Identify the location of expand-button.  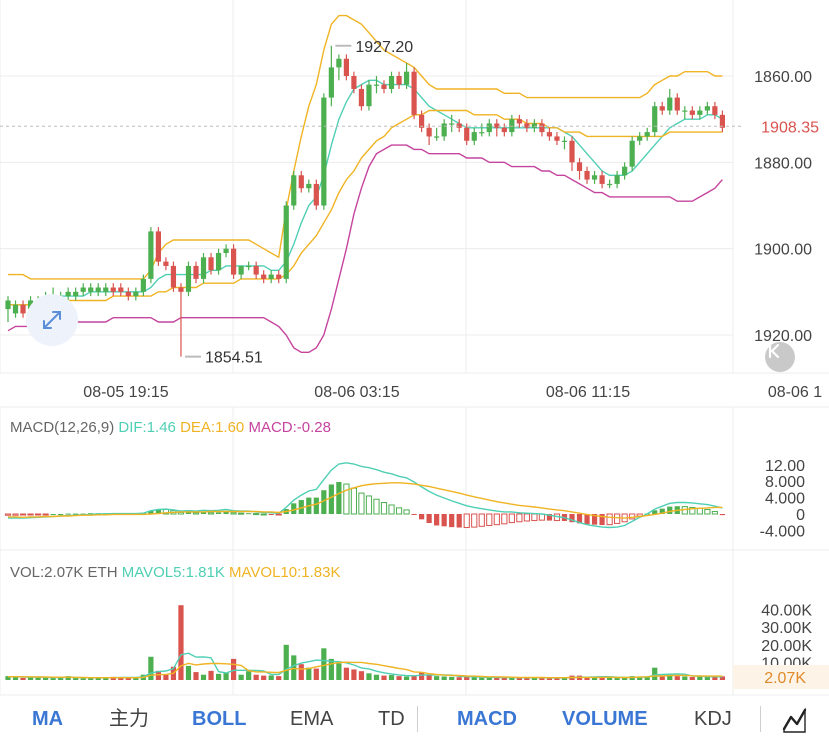
(52, 320).